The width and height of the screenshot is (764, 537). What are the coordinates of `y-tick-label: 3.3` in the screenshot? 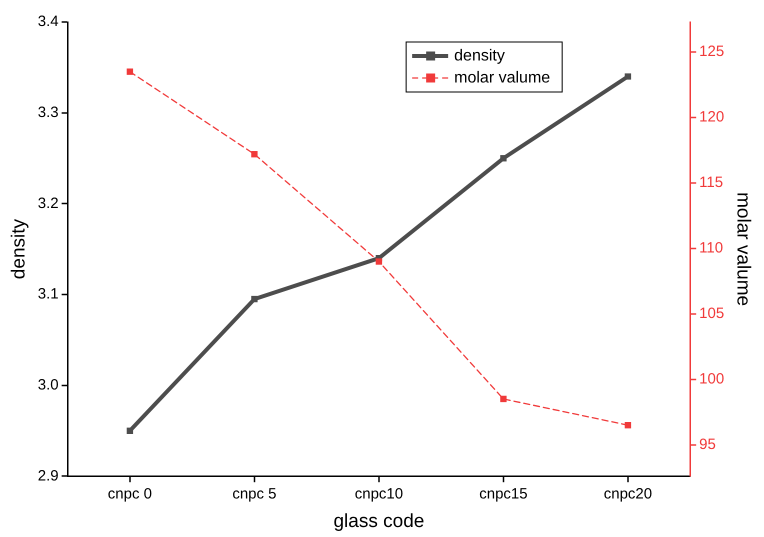 It's located at (48, 112).